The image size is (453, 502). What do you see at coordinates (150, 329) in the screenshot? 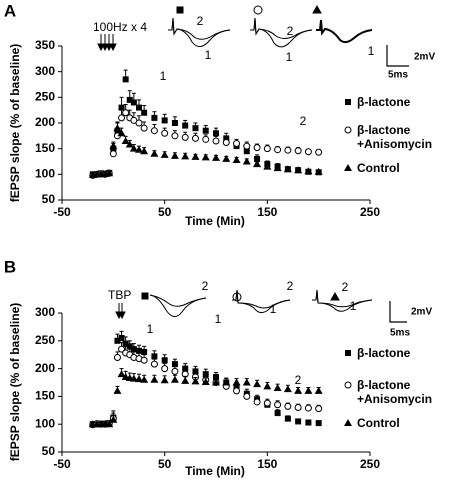
I see `annotation: 1` at bounding box center [150, 329].